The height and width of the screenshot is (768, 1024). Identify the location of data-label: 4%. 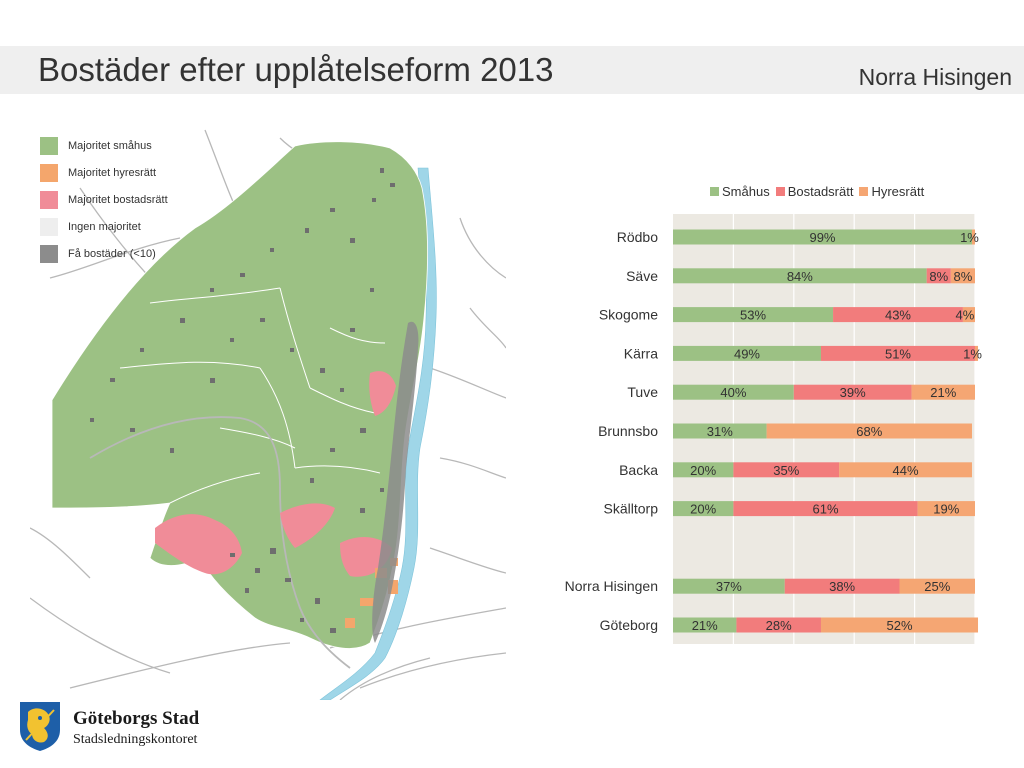
(965, 315).